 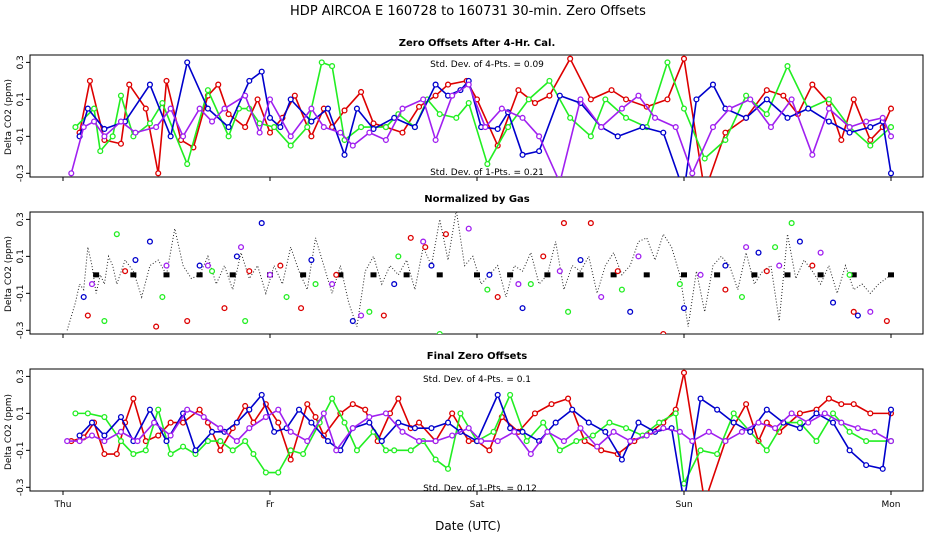 What do you see at coordinates (270, 505) in the screenshot?
I see `x-tick-label: Fr` at bounding box center [270, 505].